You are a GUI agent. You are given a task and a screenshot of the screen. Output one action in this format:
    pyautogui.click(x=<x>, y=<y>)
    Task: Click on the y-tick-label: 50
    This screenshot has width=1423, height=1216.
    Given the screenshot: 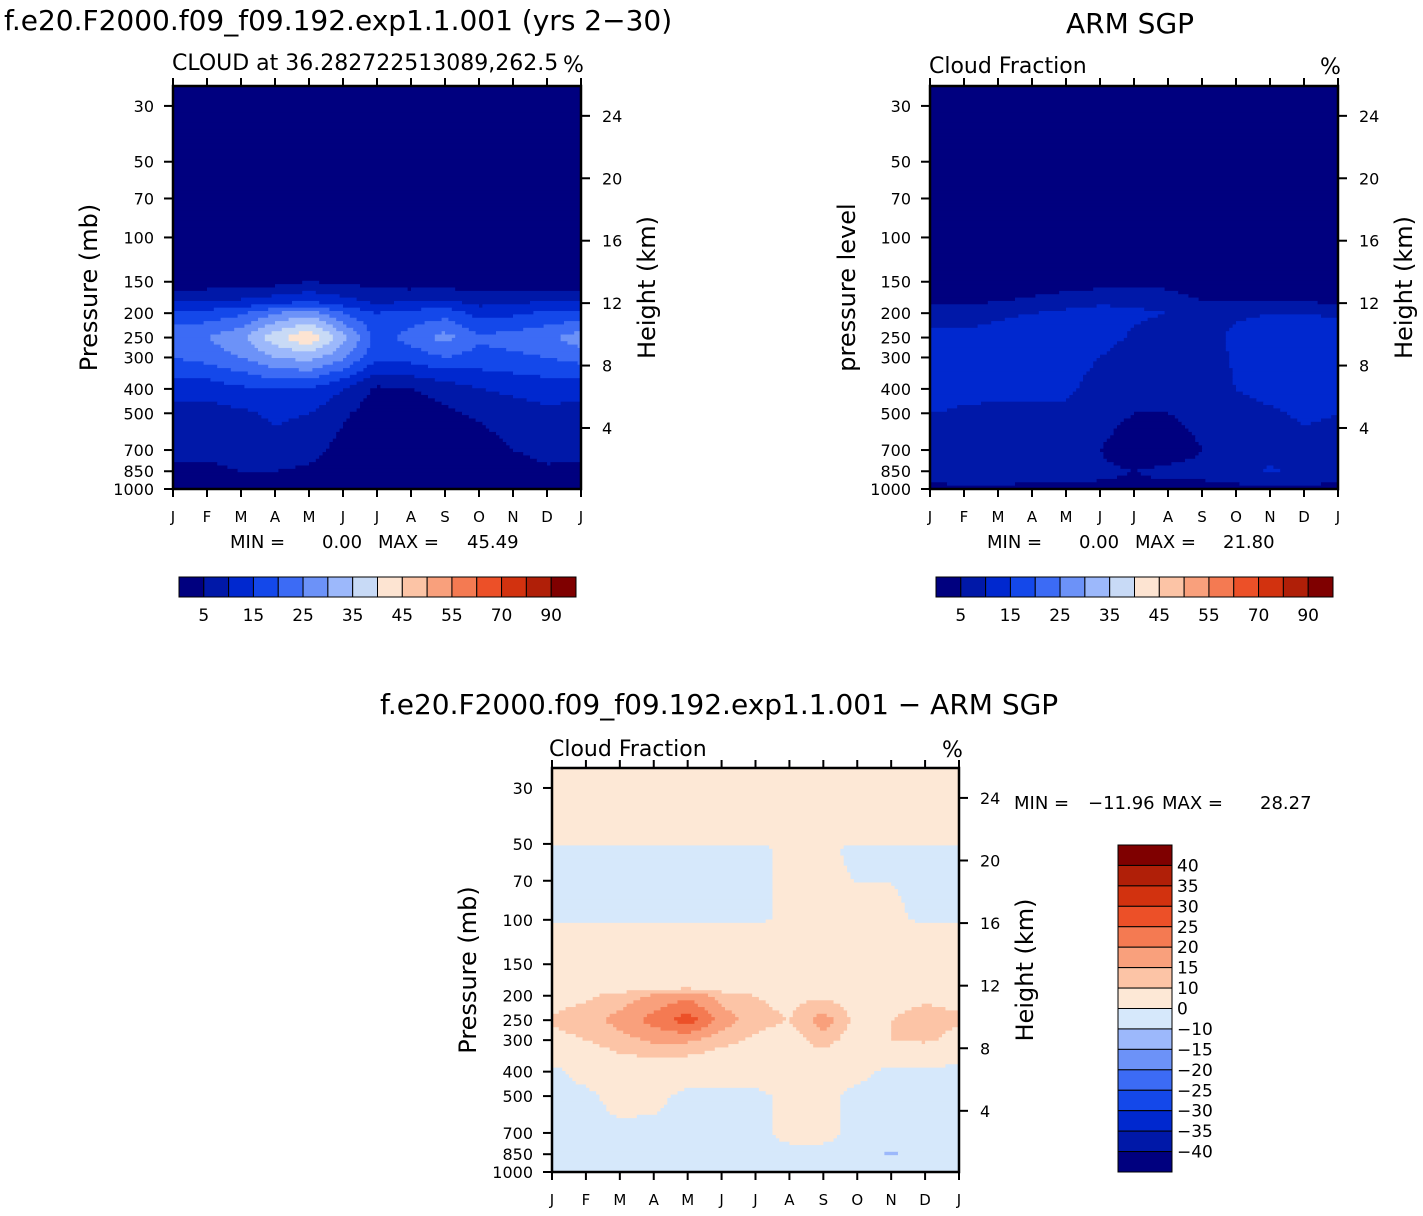 What is the action you would take?
    pyautogui.click(x=144, y=162)
    